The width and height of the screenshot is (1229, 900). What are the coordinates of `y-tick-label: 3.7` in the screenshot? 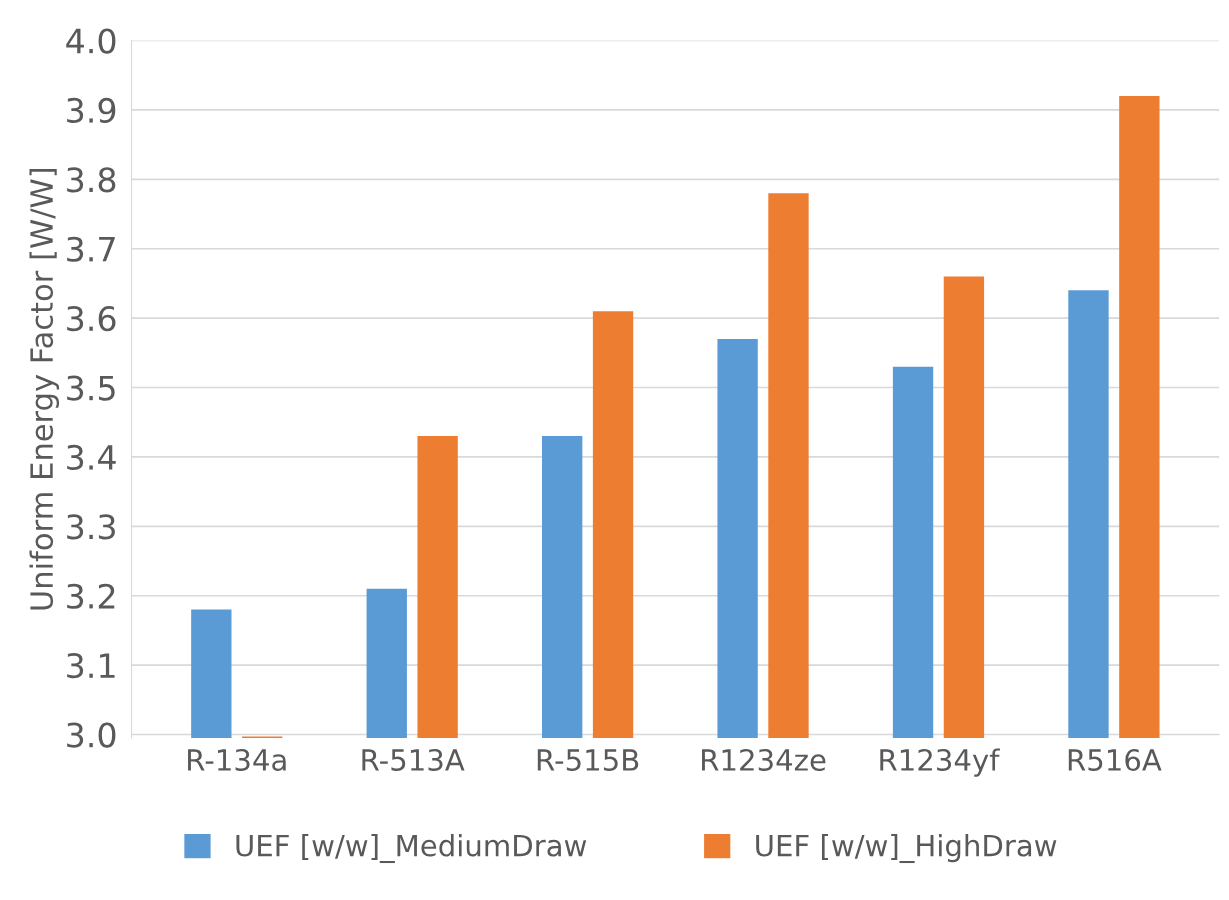 It's located at (91, 249).